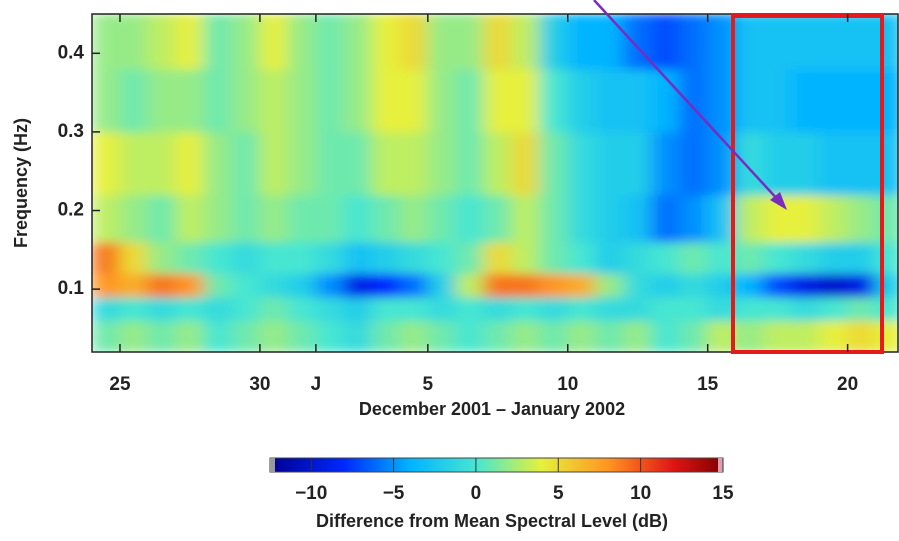 The image size is (899, 541). I want to click on x-tick-label: 5, so click(428, 384).